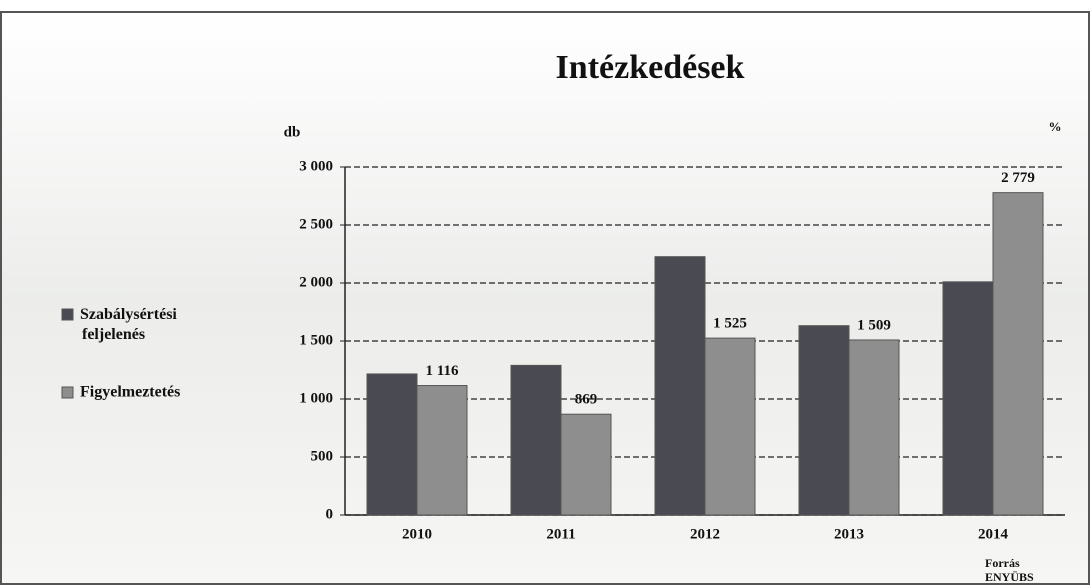  Describe the element at coordinates (330, 514) in the screenshot. I see `y-tick-label: 0` at that location.